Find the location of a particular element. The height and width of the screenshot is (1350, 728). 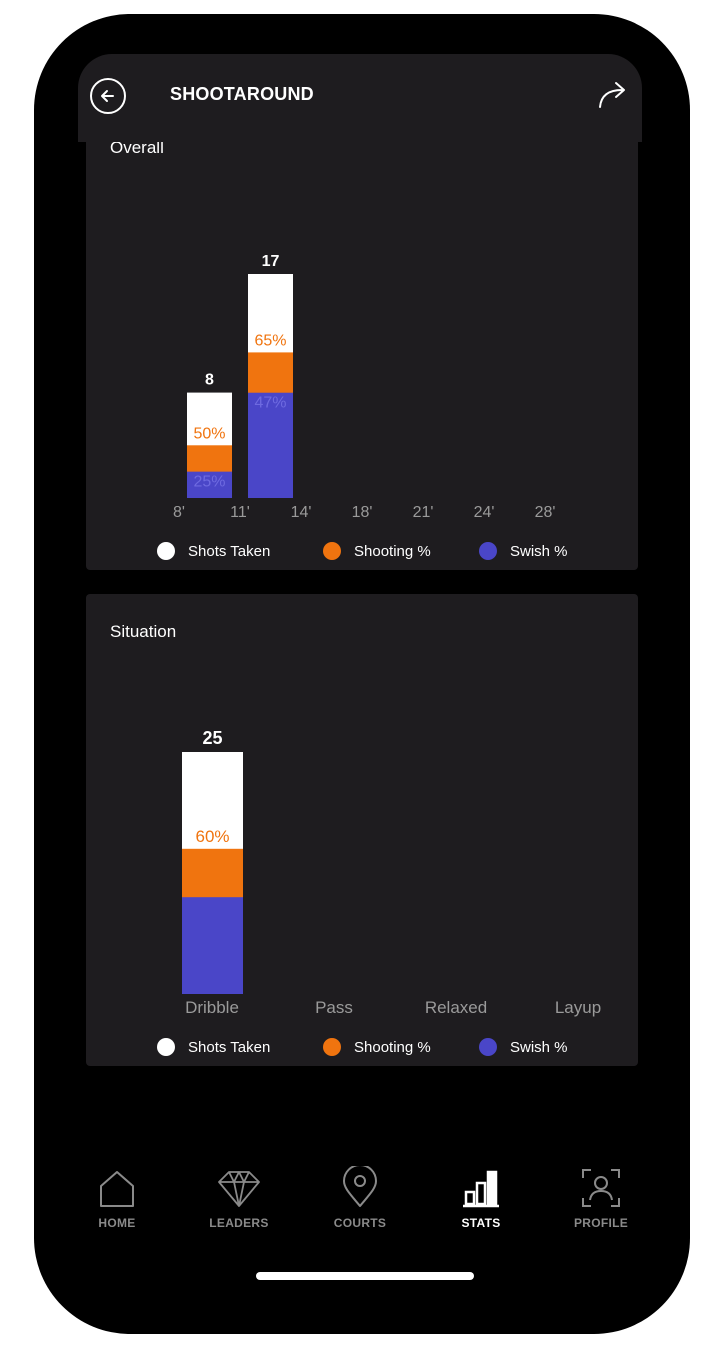

app-header: SHOOTAROUND is located at coordinates (360, 98).